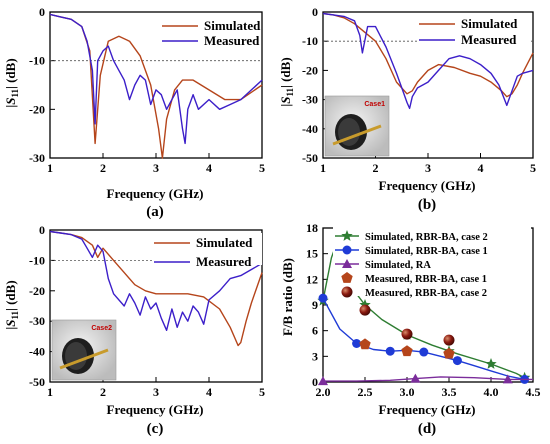 This screenshot has height=444, width=550. I want to click on panel-a-xlabel: Frequency (GHz), so click(155, 193).